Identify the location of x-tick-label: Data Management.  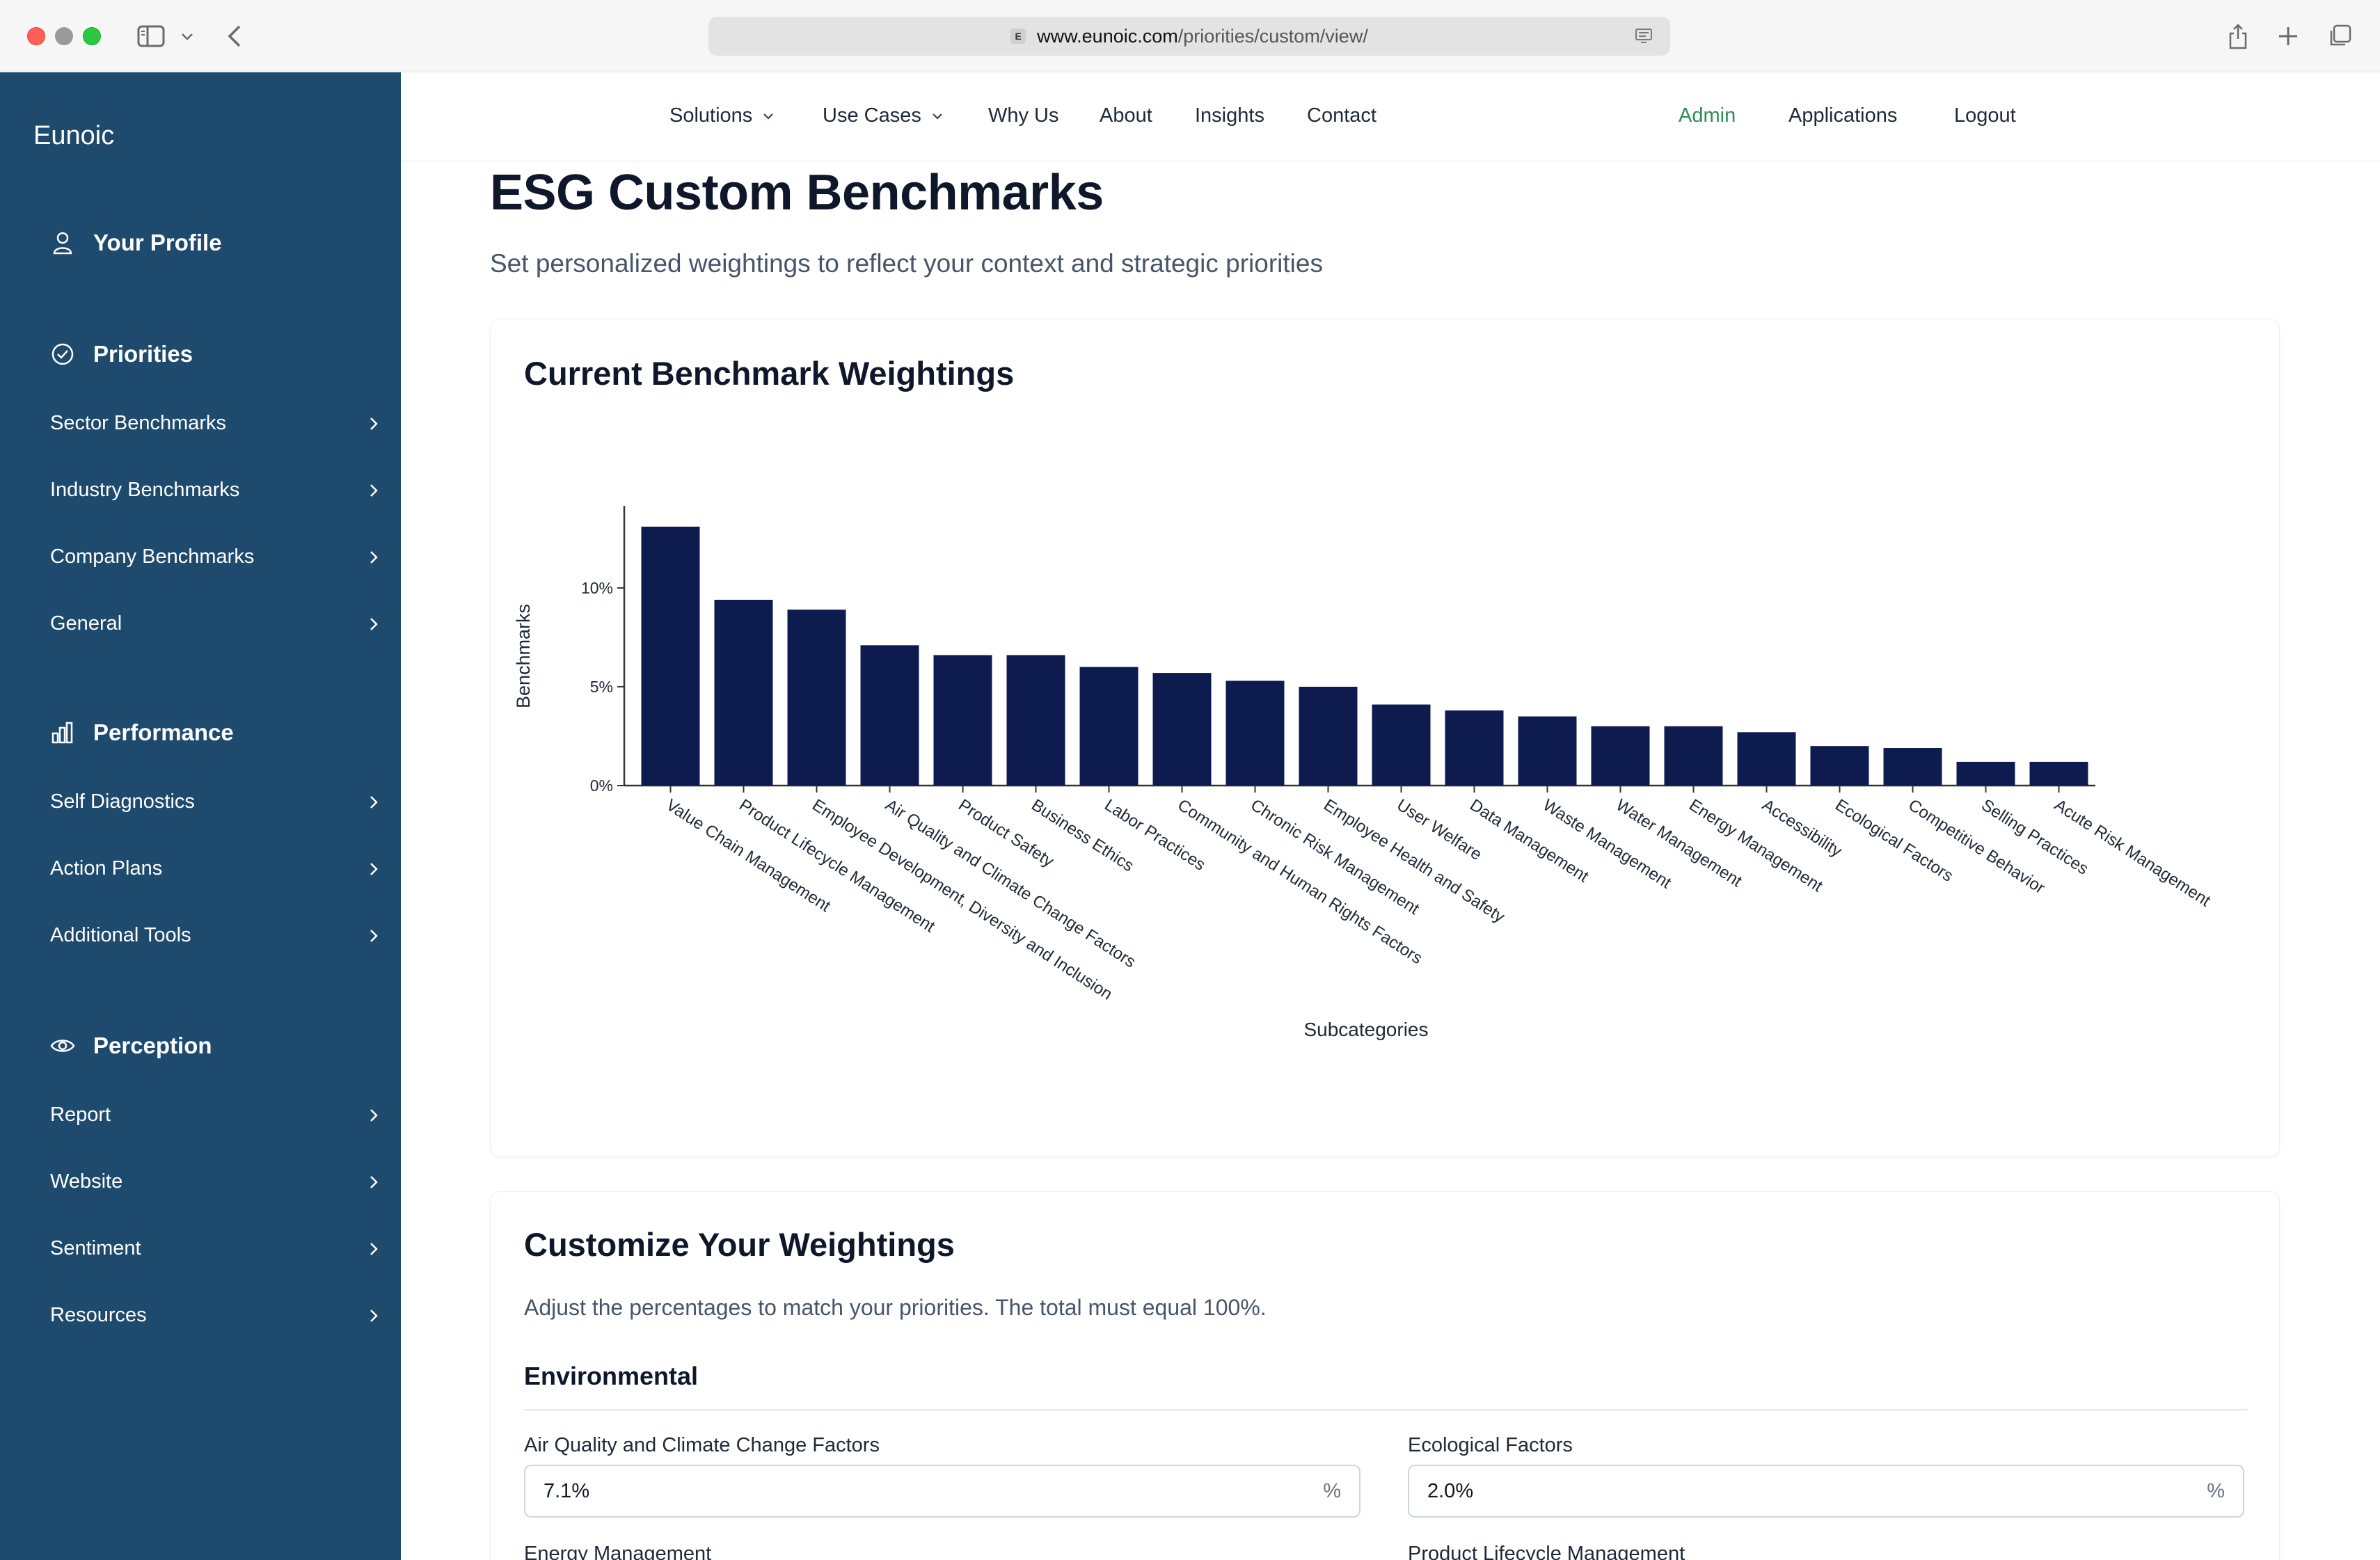
(1529, 840).